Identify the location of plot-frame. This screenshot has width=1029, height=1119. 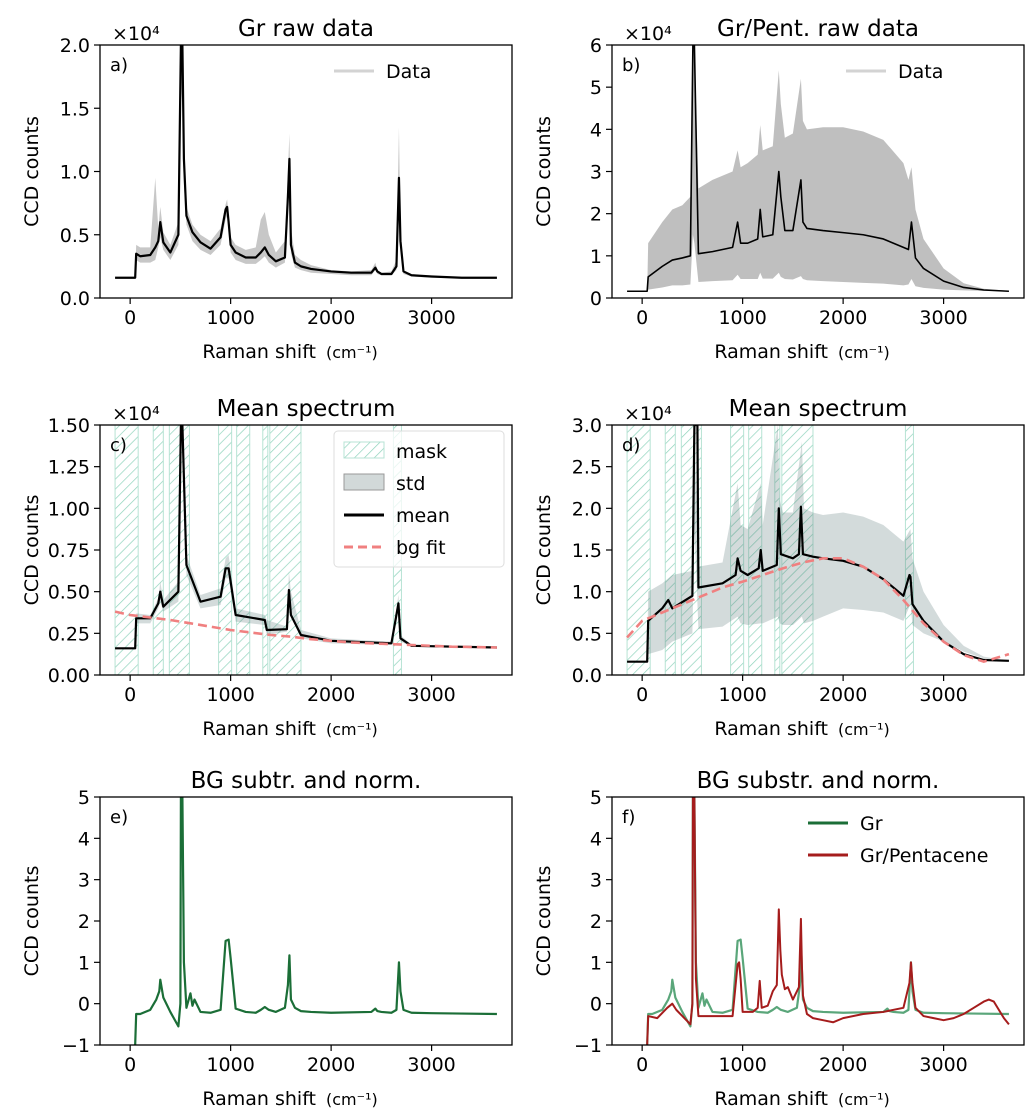
(306, 921).